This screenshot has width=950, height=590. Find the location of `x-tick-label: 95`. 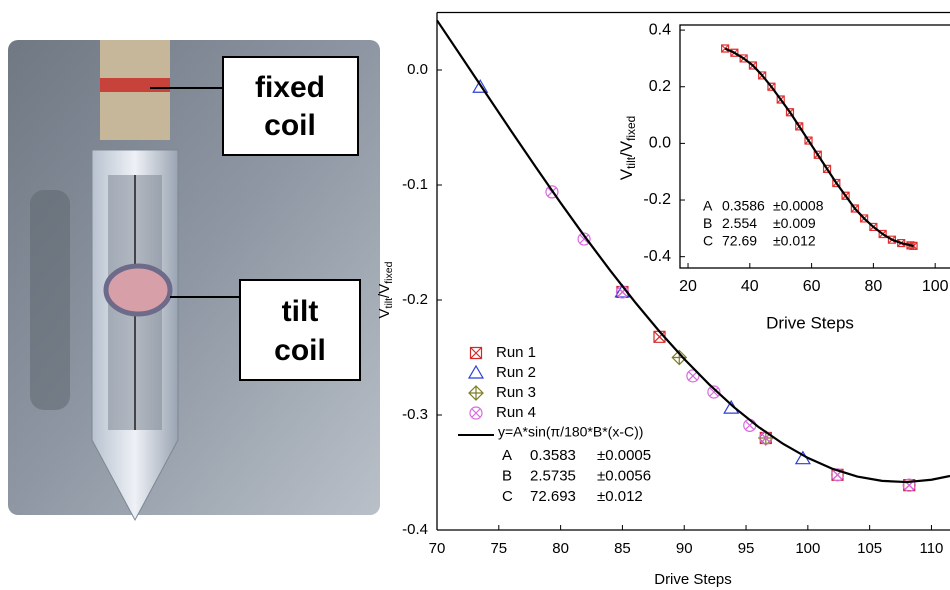

x-tick-label: 95 is located at coordinates (746, 548).